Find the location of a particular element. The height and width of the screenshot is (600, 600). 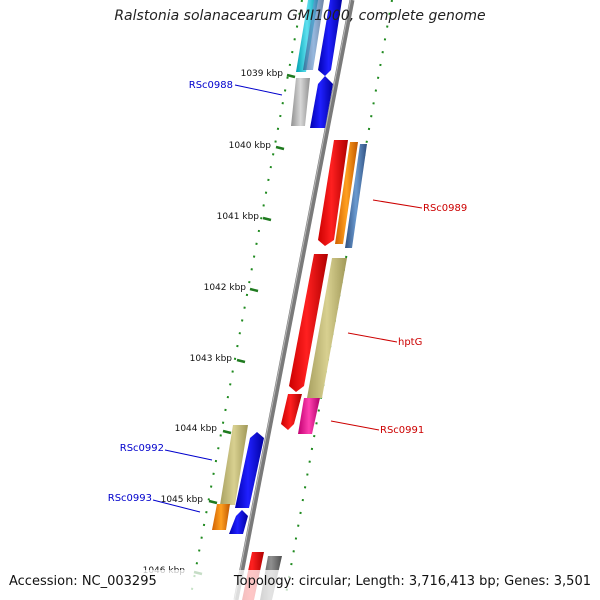

gene-RSc0991-block is located at coordinates (300, 414).